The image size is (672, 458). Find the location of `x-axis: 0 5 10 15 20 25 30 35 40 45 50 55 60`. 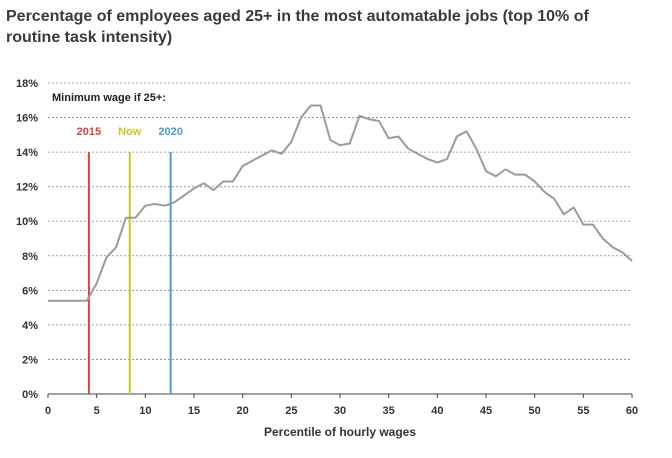

x-axis: 0 5 10 15 20 25 30 35 40 45 50 55 60 is located at coordinates (341, 405).